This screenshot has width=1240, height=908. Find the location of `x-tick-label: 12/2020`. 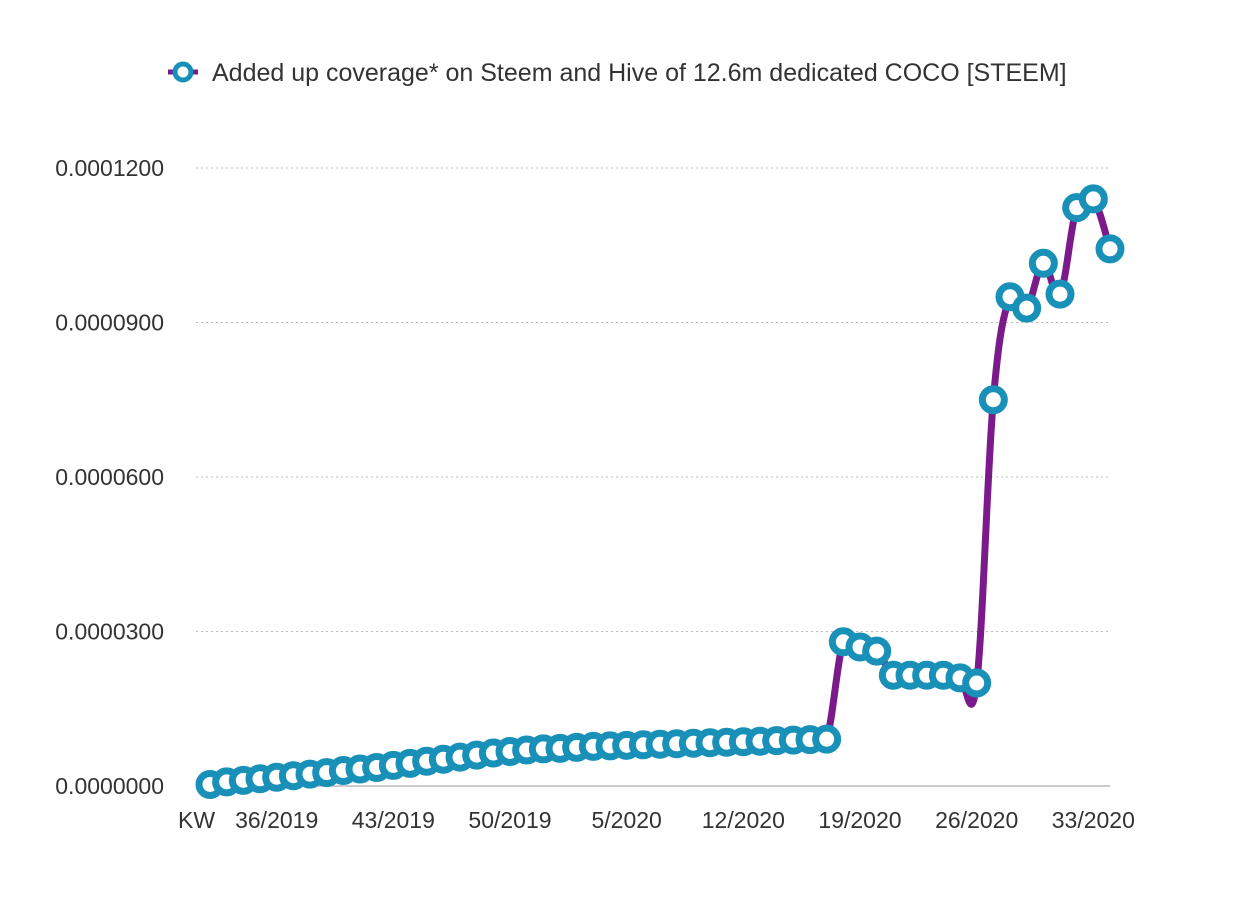

x-tick-label: 12/2020 is located at coordinates (743, 820).